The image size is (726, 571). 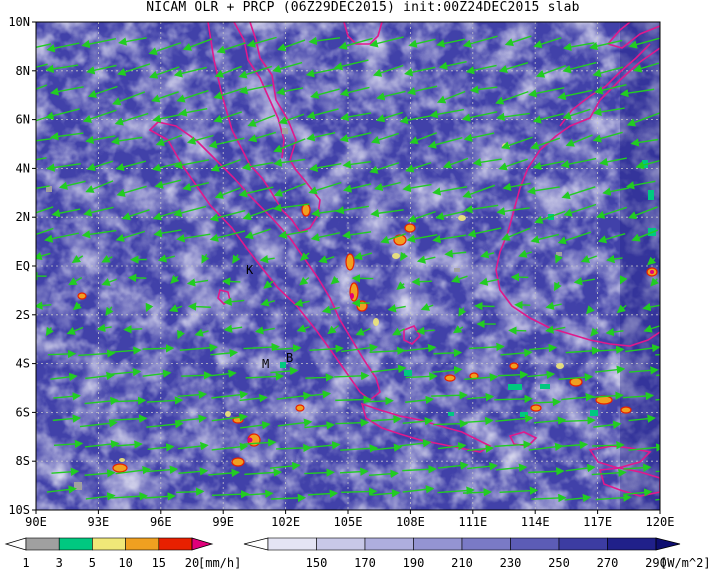 I want to click on olr-colorbar: 150 170 190 210 230 250 270 290, so click(x=462, y=553).